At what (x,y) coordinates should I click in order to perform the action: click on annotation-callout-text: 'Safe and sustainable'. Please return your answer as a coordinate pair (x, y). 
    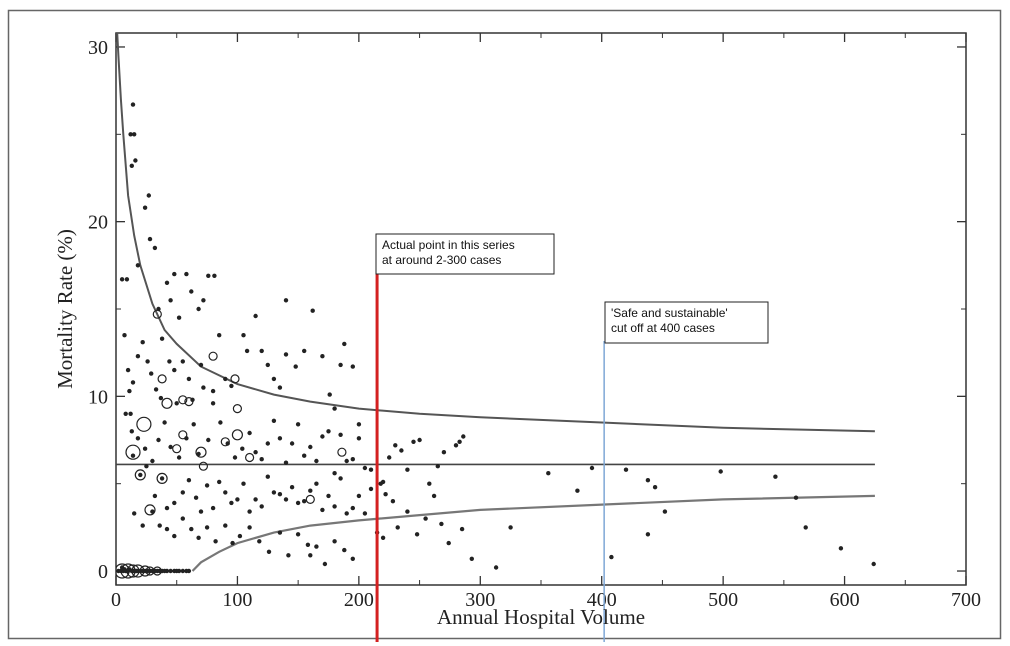
    Looking at the image, I should click on (669, 313).